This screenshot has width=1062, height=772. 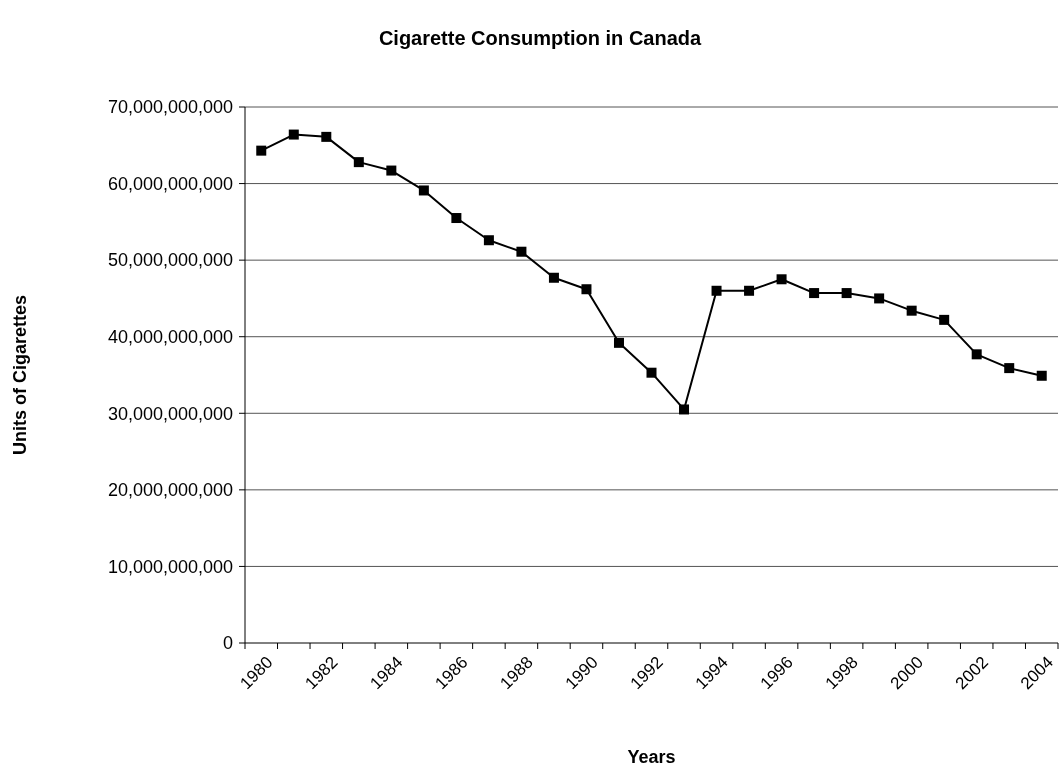 What do you see at coordinates (540, 38) in the screenshot?
I see `chart-title: Cigarette Consumption in Canada` at bounding box center [540, 38].